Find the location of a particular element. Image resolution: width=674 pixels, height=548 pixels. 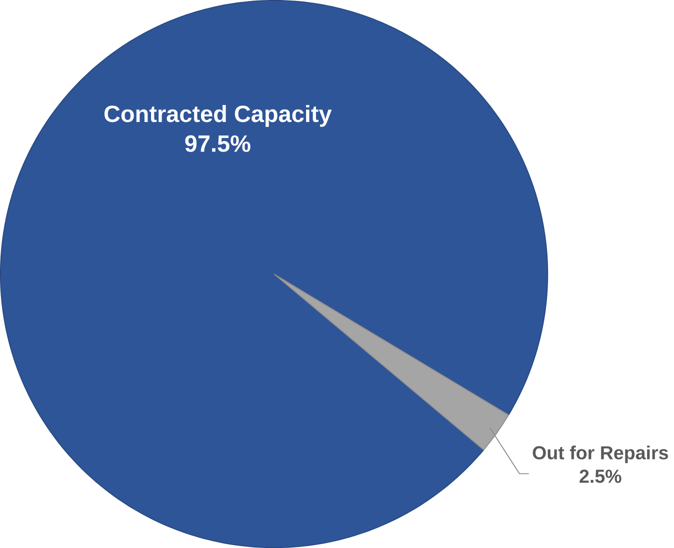

slice-label: Contracted Capacity is located at coordinates (218, 115).